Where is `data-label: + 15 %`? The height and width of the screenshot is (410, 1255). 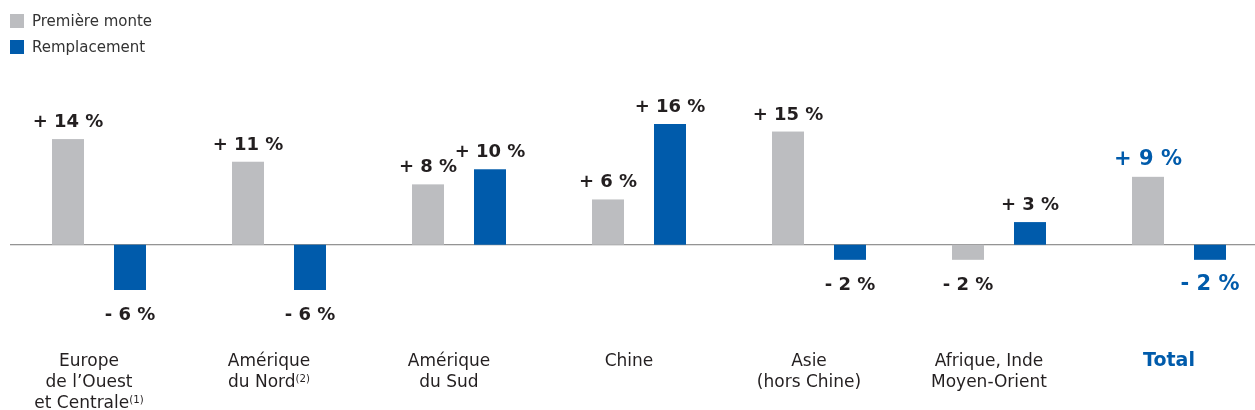
data-label: + 15 % is located at coordinates (788, 113).